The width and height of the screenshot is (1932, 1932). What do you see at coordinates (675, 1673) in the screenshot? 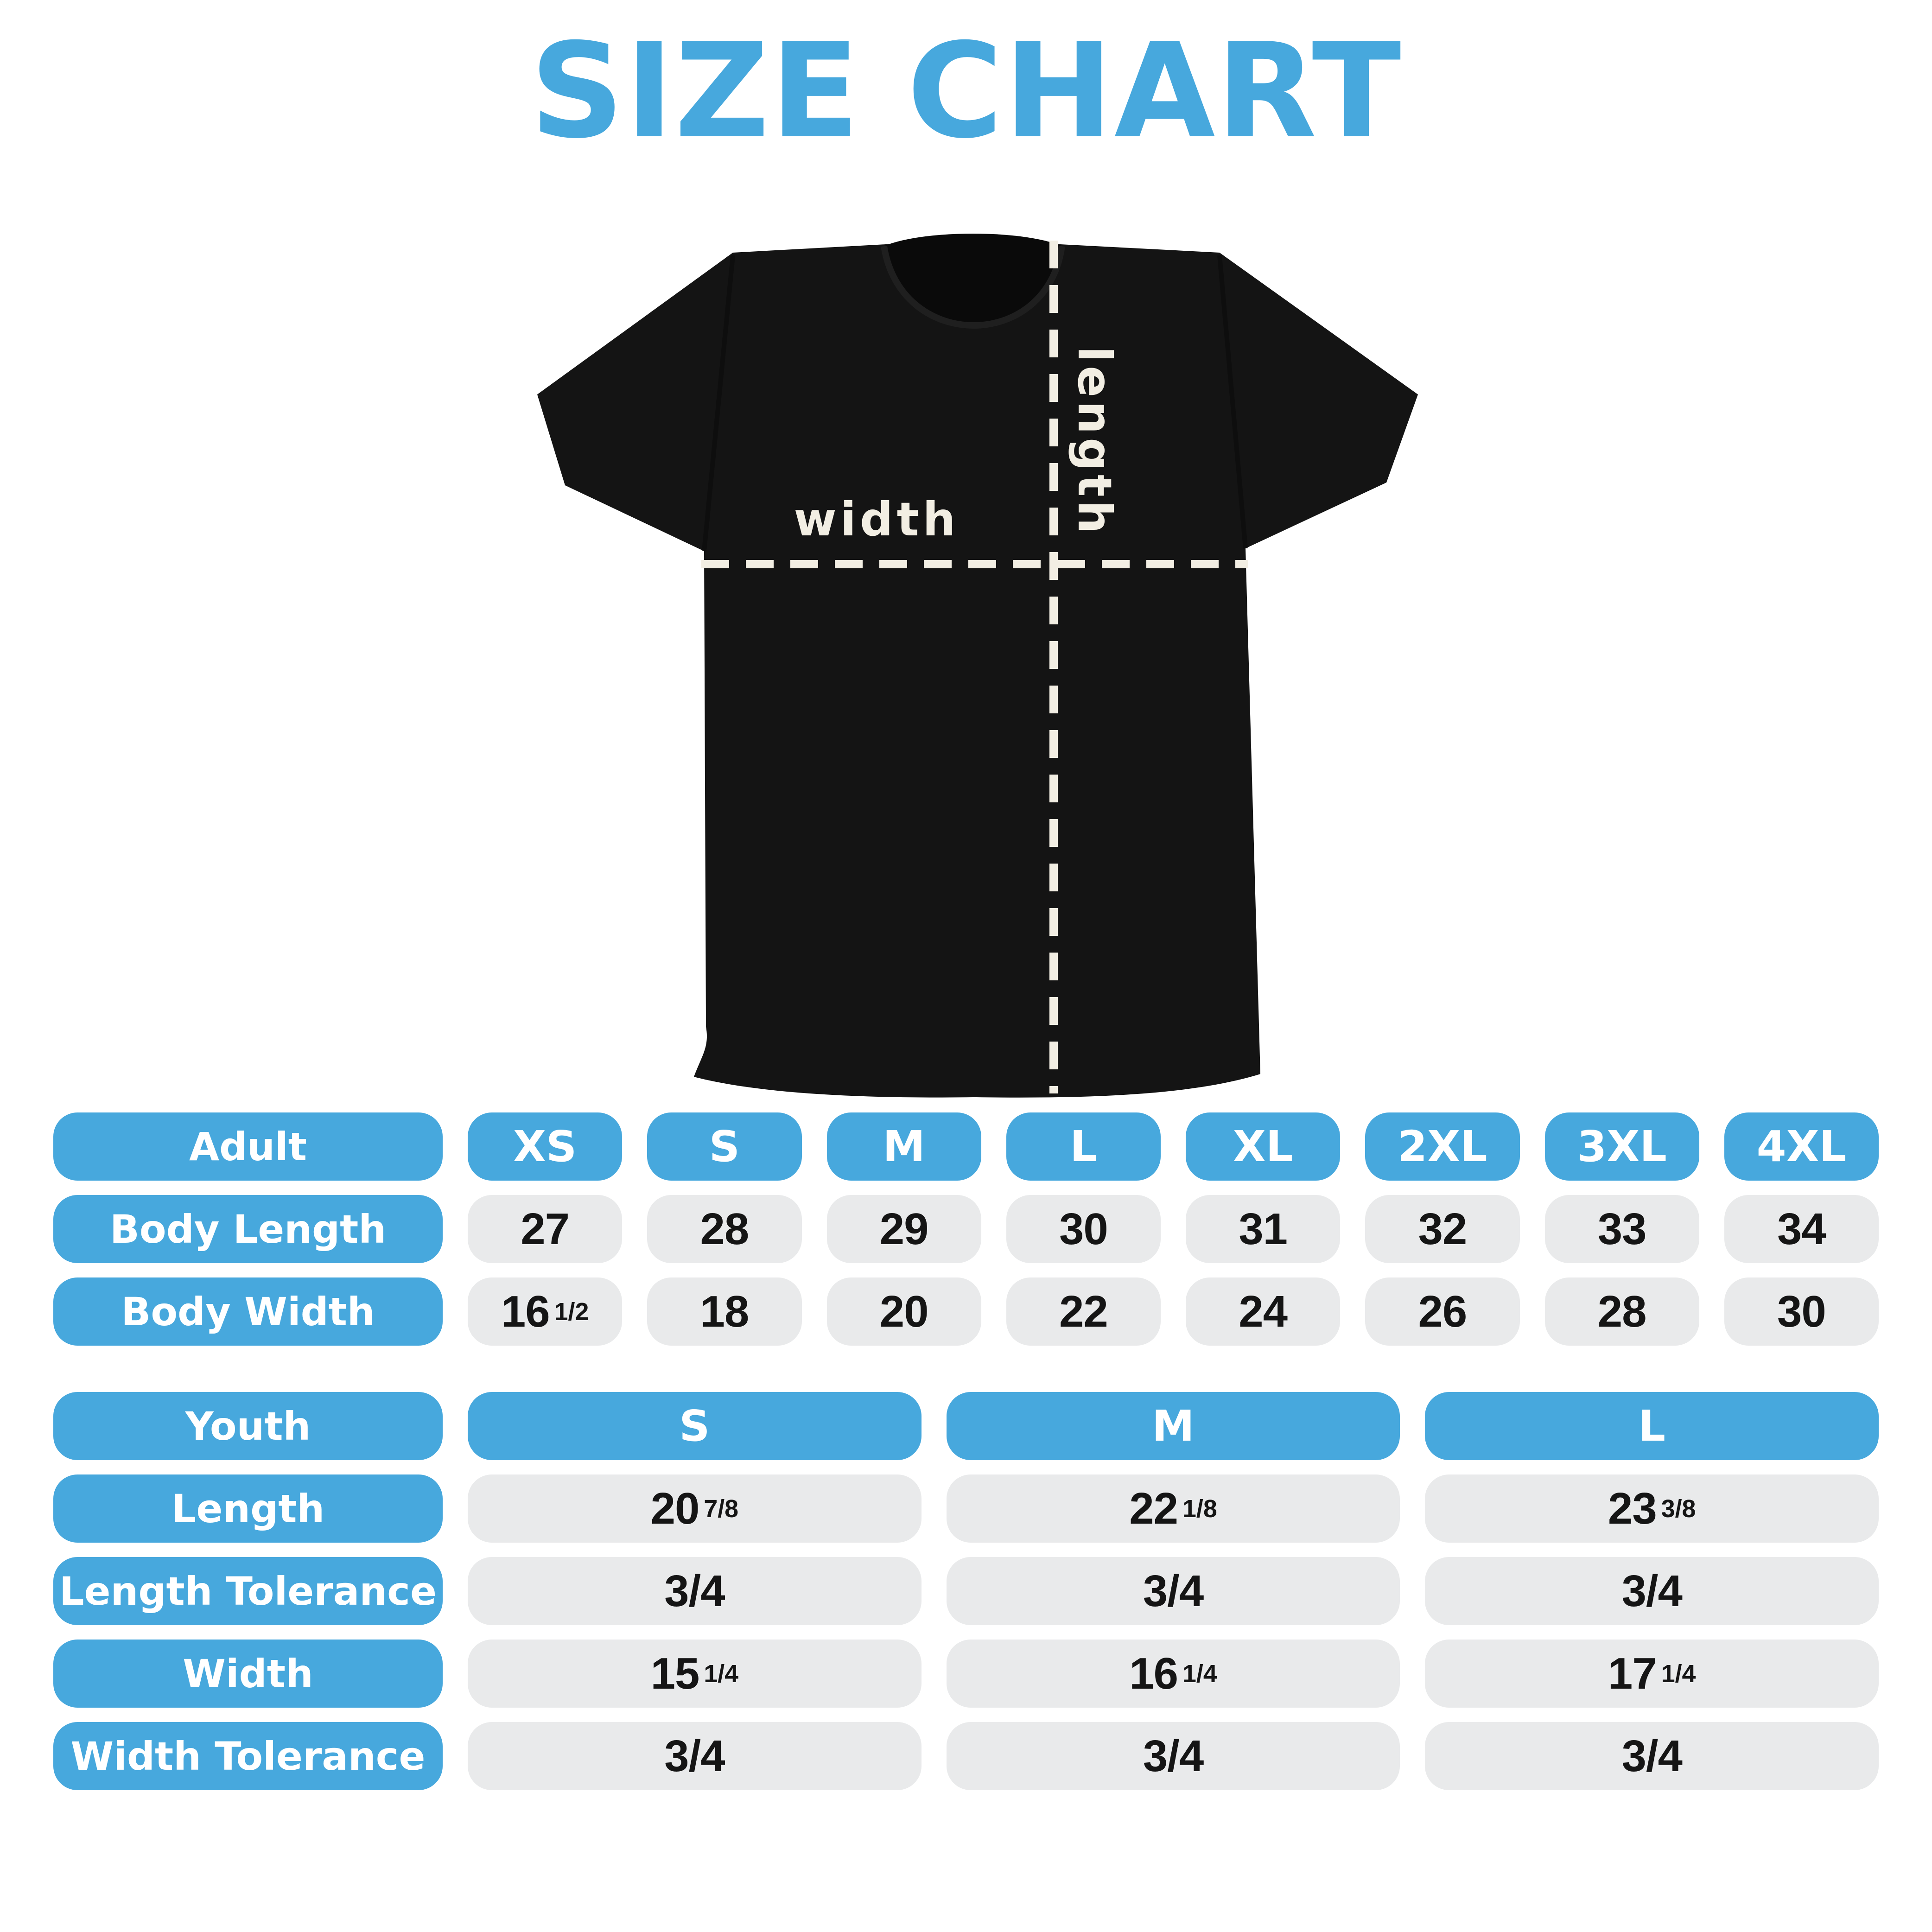
I see `cell-value: 15` at bounding box center [675, 1673].